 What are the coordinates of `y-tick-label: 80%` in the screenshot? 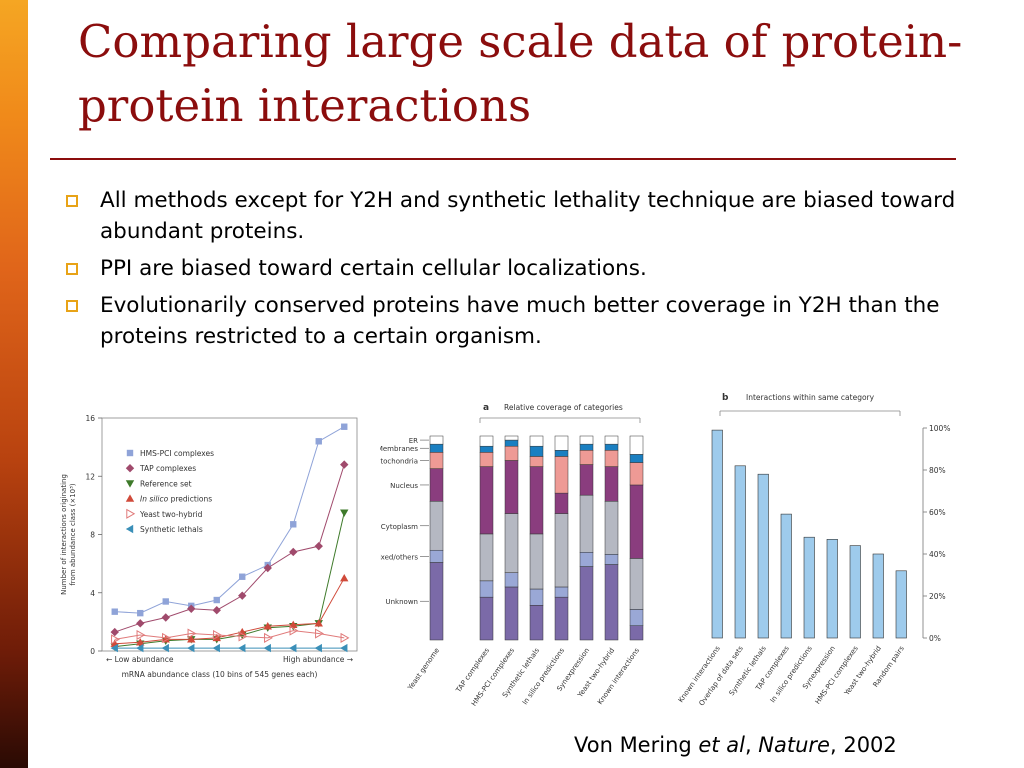 It's located at (937, 470).